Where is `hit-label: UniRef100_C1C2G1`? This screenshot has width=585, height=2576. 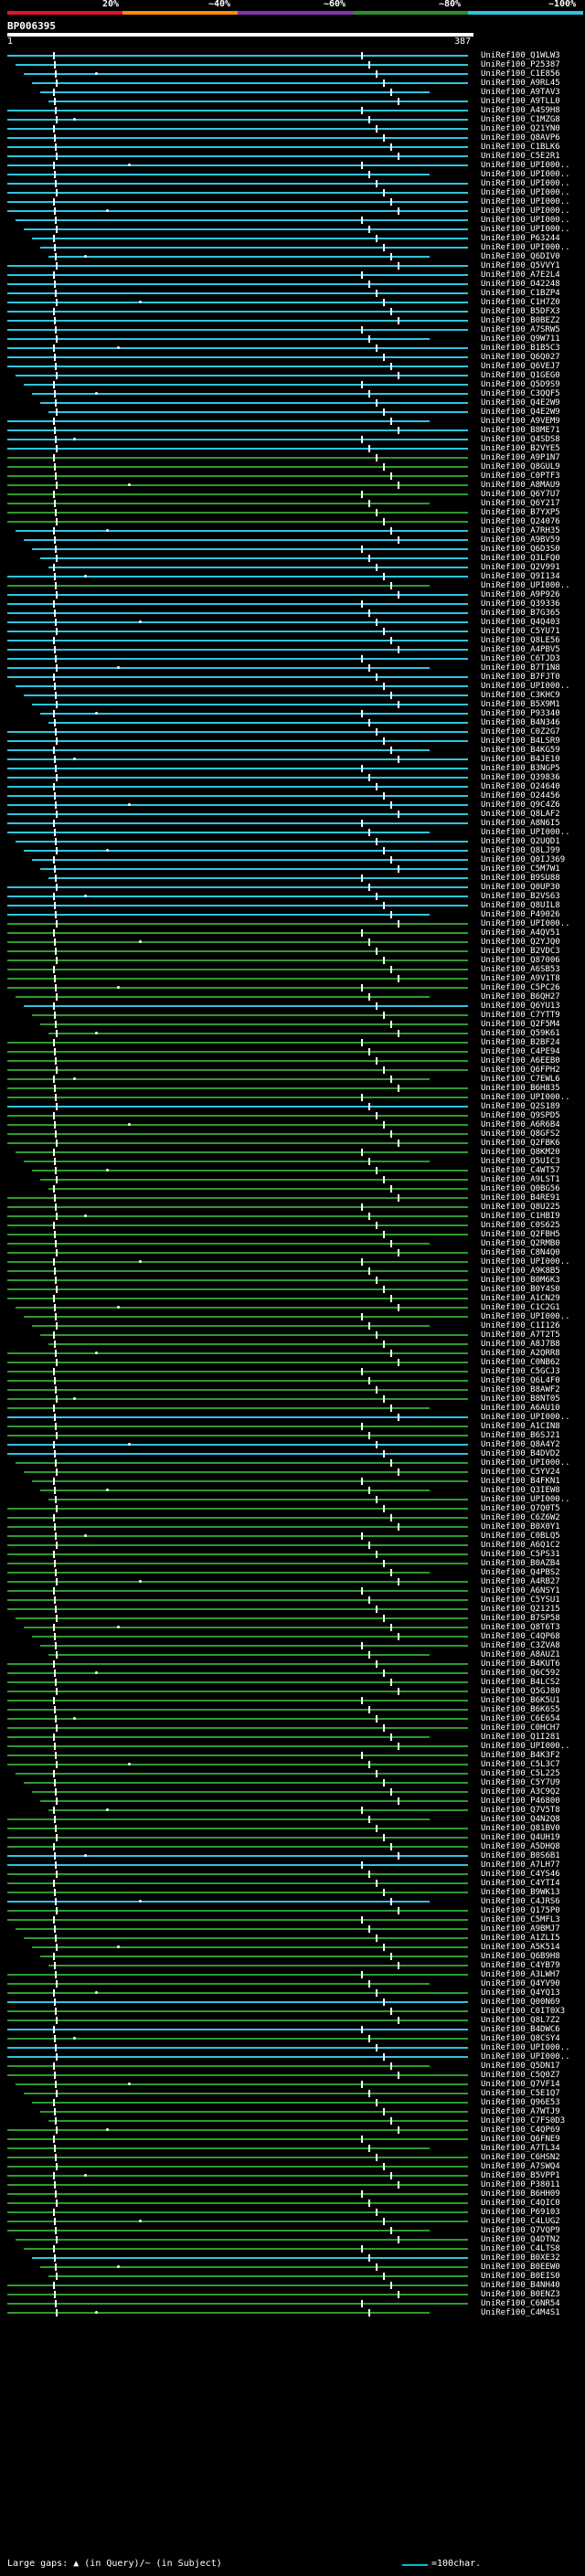
hit-label: UniRef100_C1C2G1 is located at coordinates (520, 1307).